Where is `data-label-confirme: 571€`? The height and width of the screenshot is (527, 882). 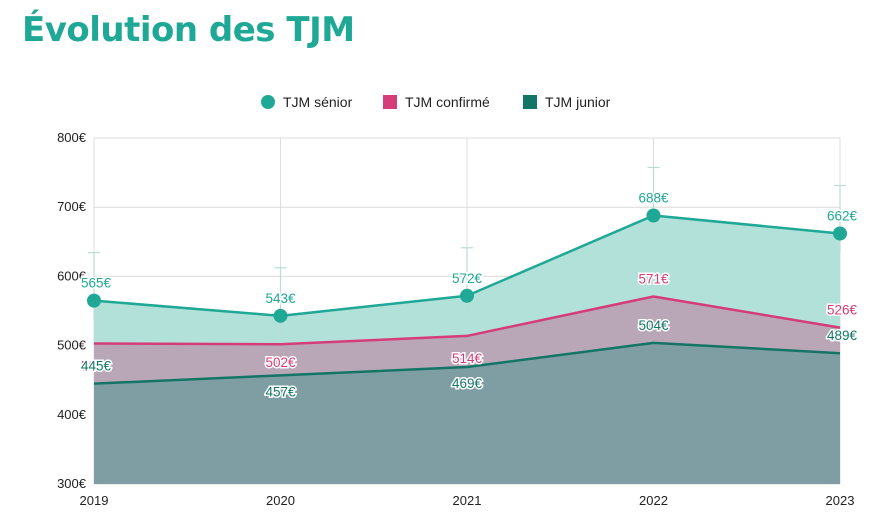 data-label-confirme: 571€ is located at coordinates (653, 278).